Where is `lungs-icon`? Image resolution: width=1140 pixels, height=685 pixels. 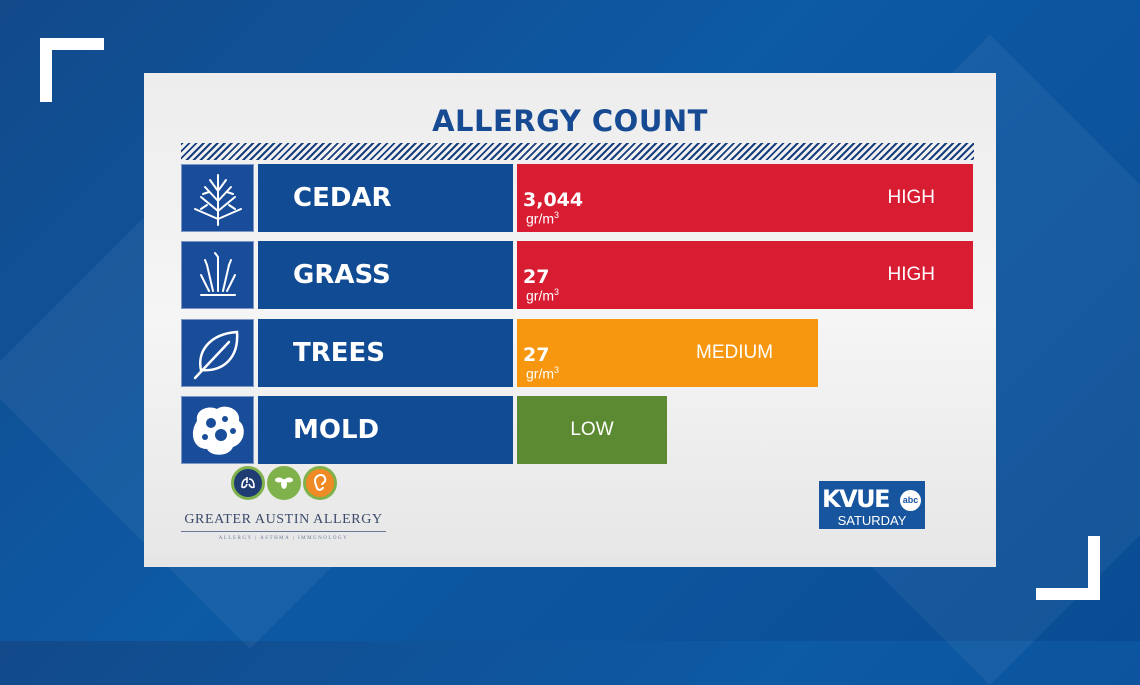
lungs-icon is located at coordinates (248, 483).